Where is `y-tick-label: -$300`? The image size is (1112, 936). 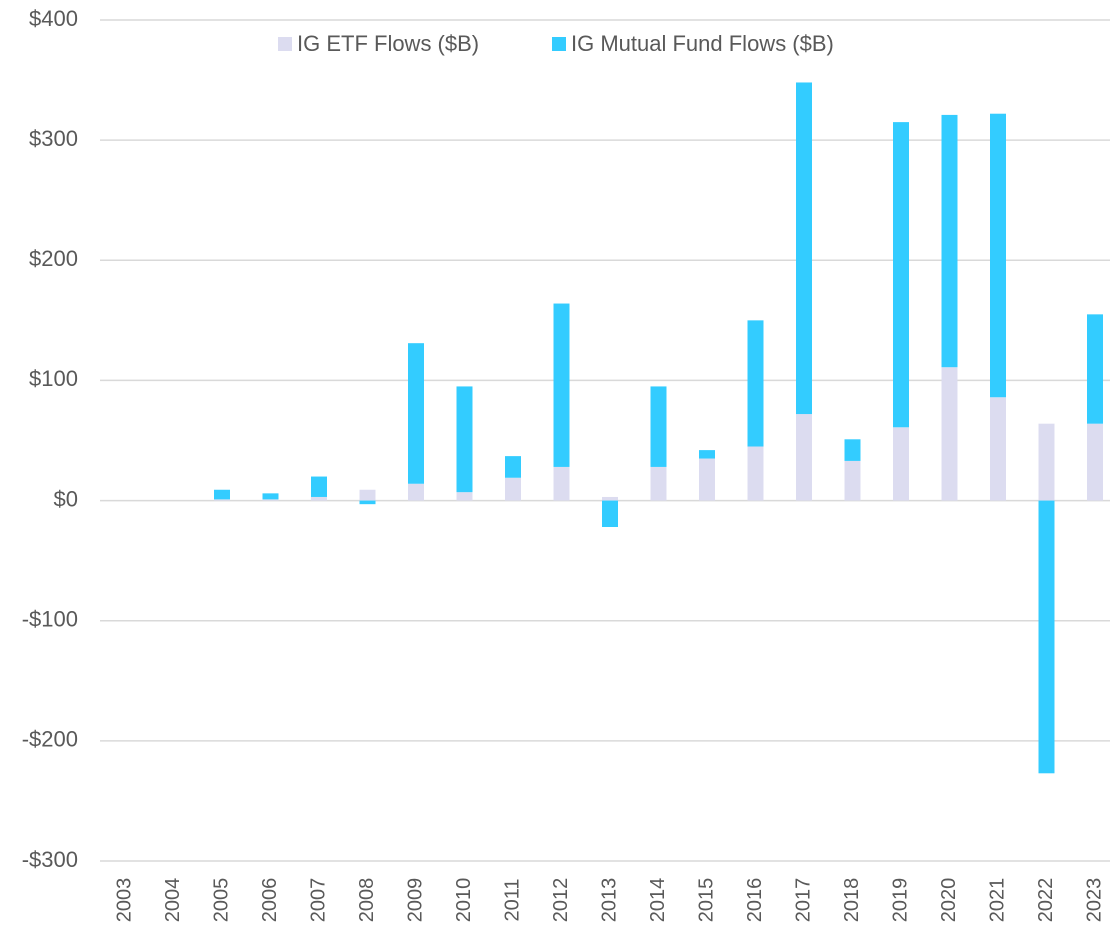
y-tick-label: -$300 is located at coordinates (50, 859).